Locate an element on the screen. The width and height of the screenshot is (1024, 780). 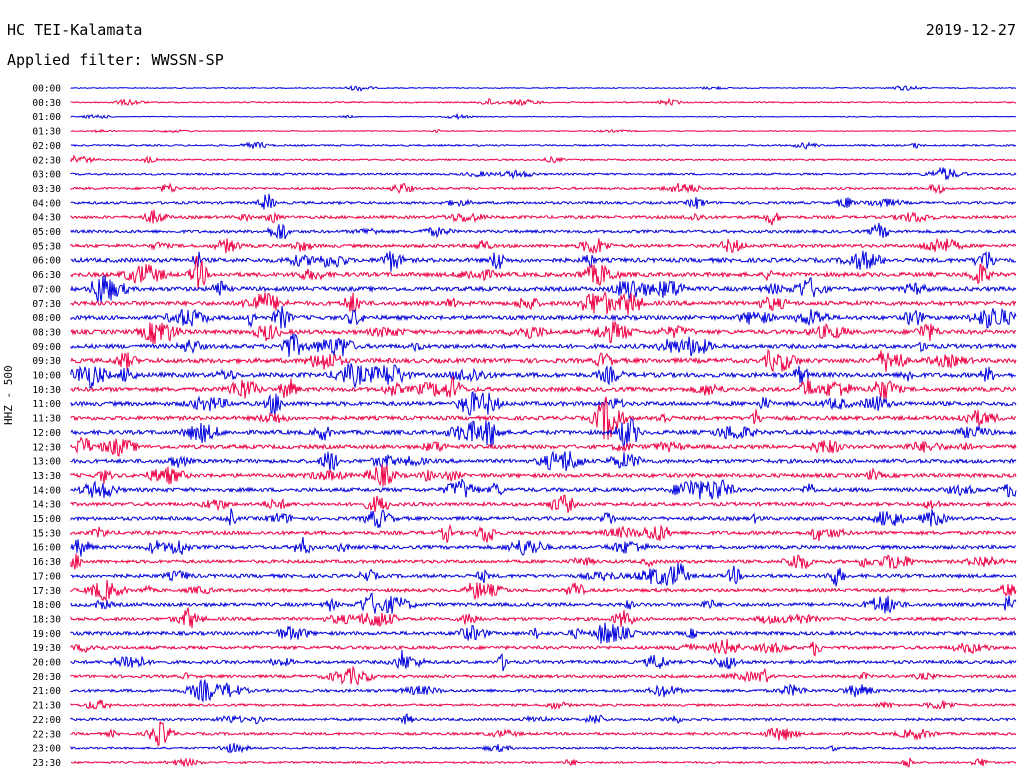
trace-time-label: 23:00 is located at coordinates (46, 749).